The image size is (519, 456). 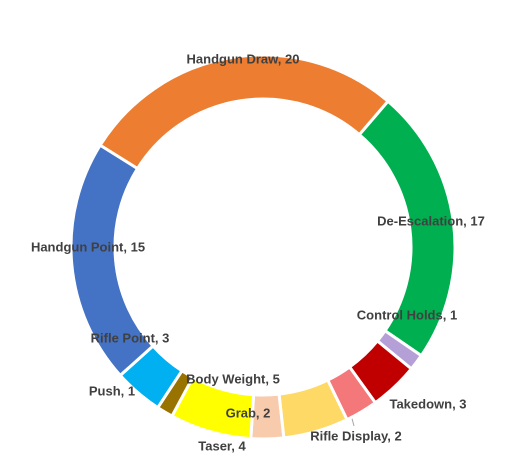 I want to click on data-label: Push, 1, so click(x=112, y=390).